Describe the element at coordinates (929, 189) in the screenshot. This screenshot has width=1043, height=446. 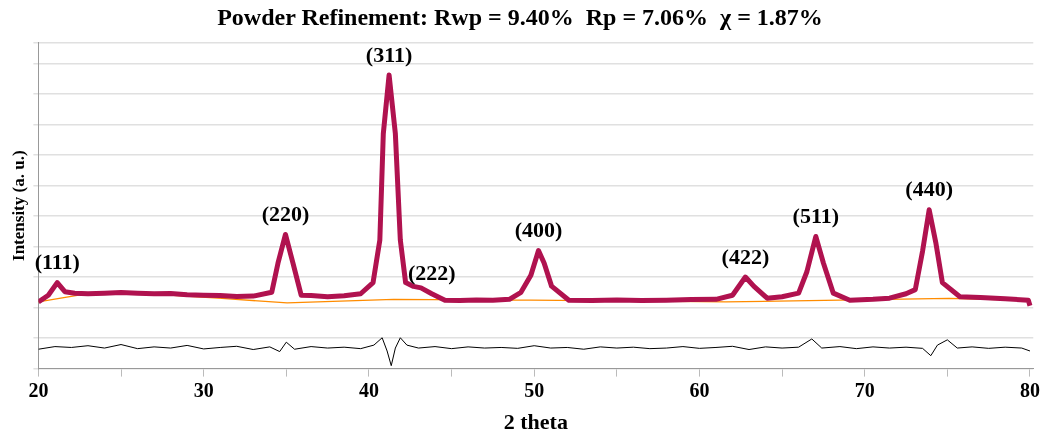
I see `annotation: (440)` at that location.